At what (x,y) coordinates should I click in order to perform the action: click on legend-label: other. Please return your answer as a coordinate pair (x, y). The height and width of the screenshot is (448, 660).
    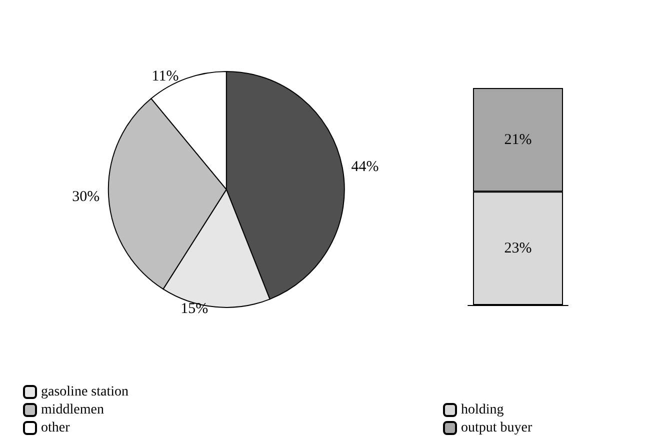
    Looking at the image, I should click on (55, 428).